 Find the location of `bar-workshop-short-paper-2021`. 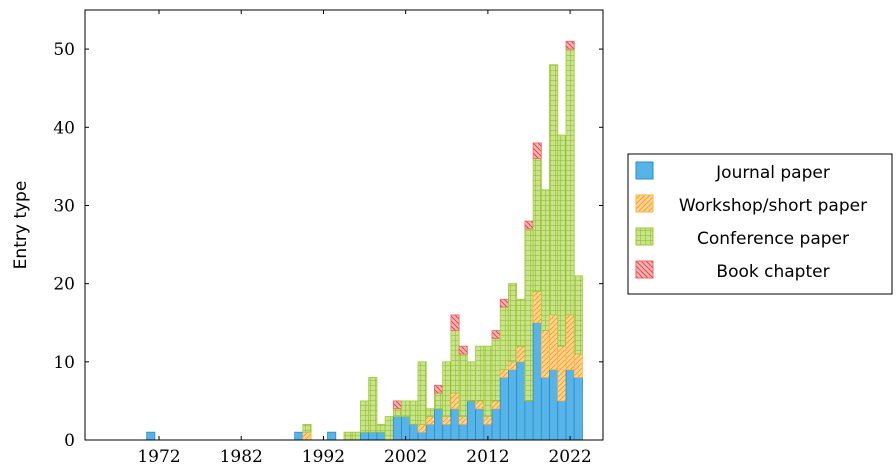

bar-workshop-short-paper-2021 is located at coordinates (562, 373).